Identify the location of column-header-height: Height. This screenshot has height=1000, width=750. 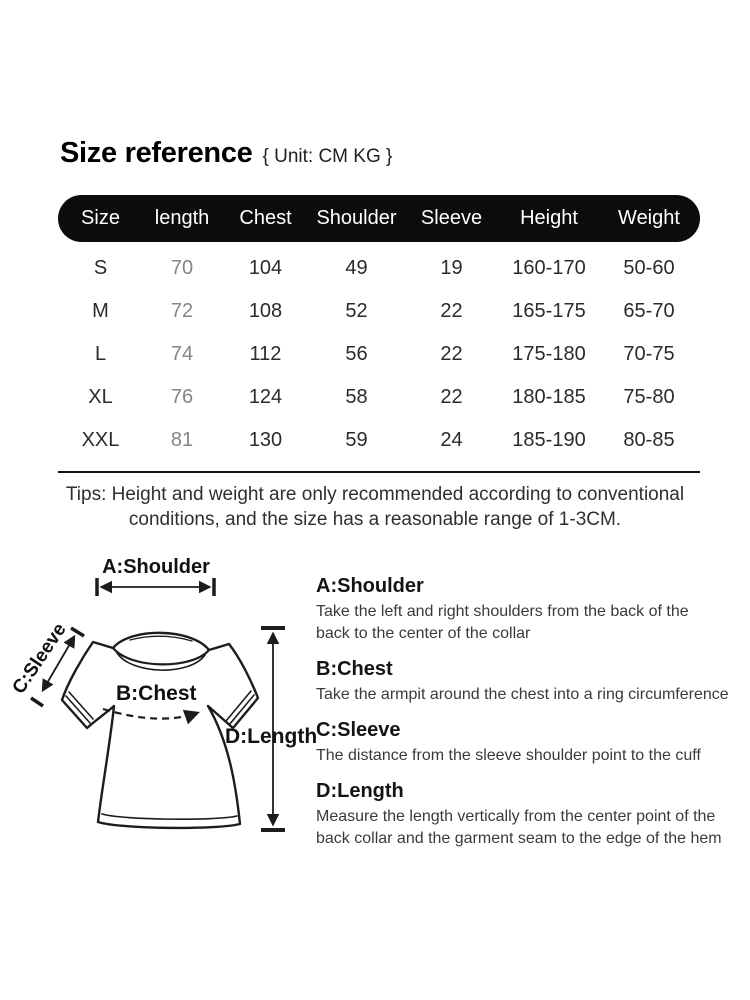
(549, 218).